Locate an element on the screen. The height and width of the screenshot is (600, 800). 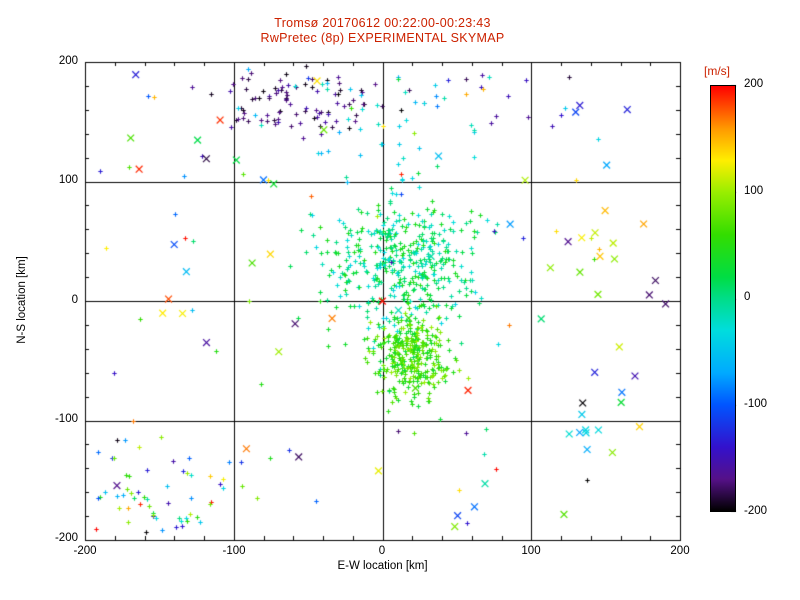
colorbar is located at coordinates (723, 298).